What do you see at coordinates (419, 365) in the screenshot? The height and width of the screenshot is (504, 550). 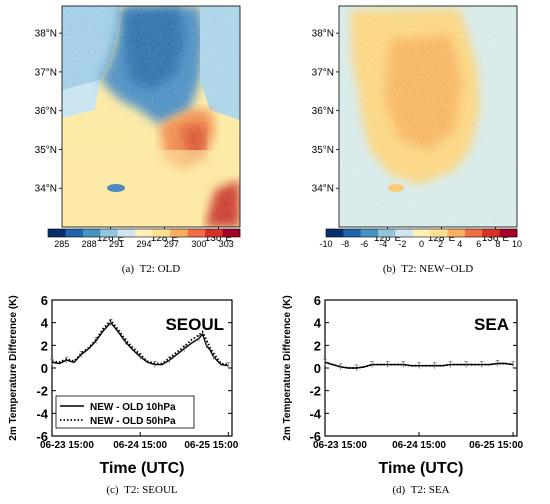 I see `sea-series-dotted` at bounding box center [419, 365].